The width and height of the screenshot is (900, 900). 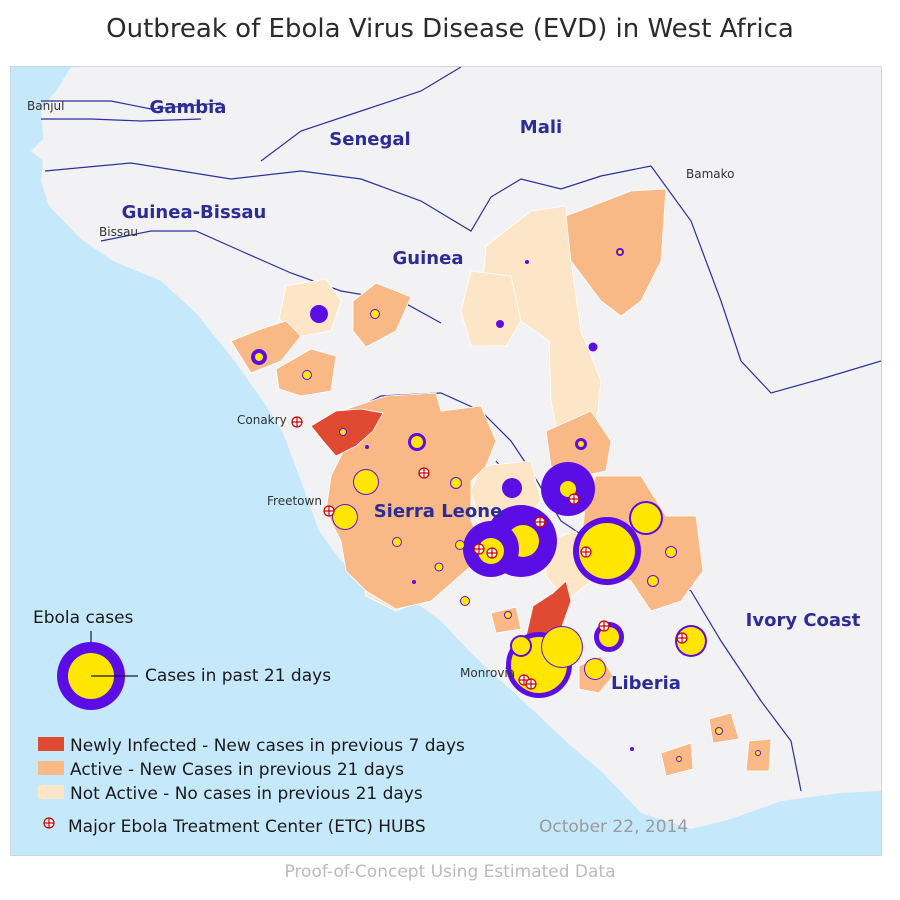 I want to click on country-label-liberia: Liberia, so click(x=646, y=683).